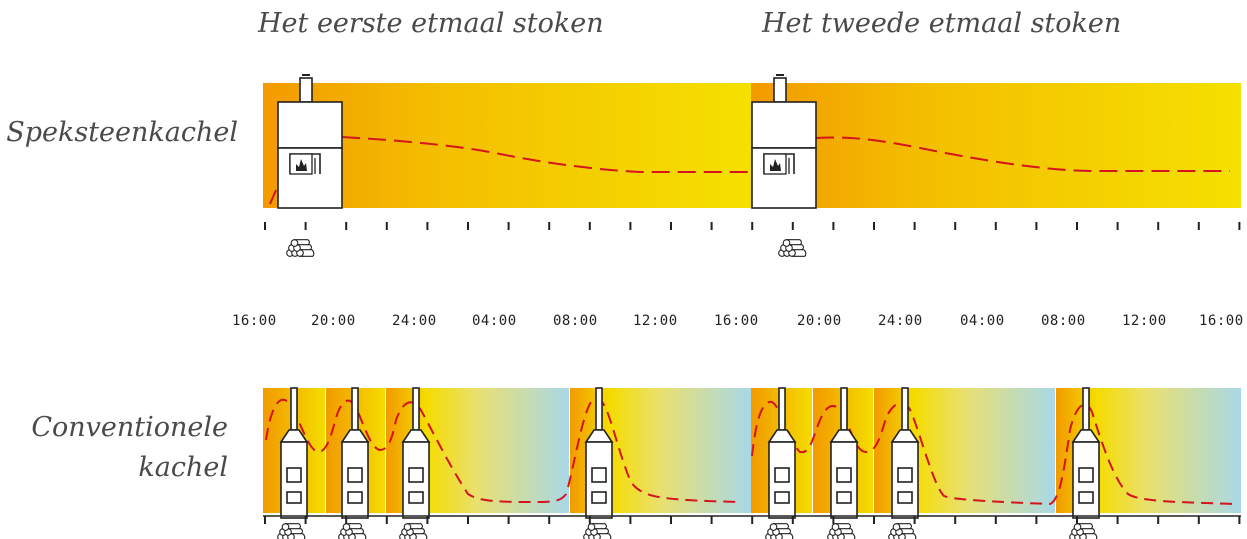 This screenshot has width=1247, height=539. I want to click on soapstone-temperature-line-day2, so click(1022, 154).